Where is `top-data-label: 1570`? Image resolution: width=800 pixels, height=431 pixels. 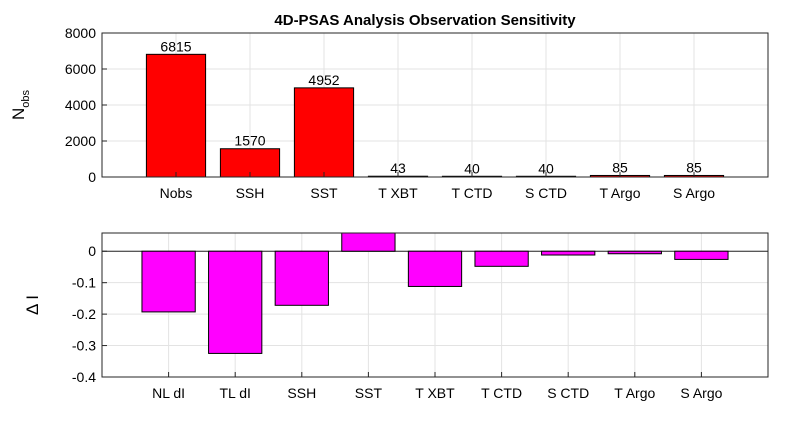 top-data-label: 1570 is located at coordinates (249, 141).